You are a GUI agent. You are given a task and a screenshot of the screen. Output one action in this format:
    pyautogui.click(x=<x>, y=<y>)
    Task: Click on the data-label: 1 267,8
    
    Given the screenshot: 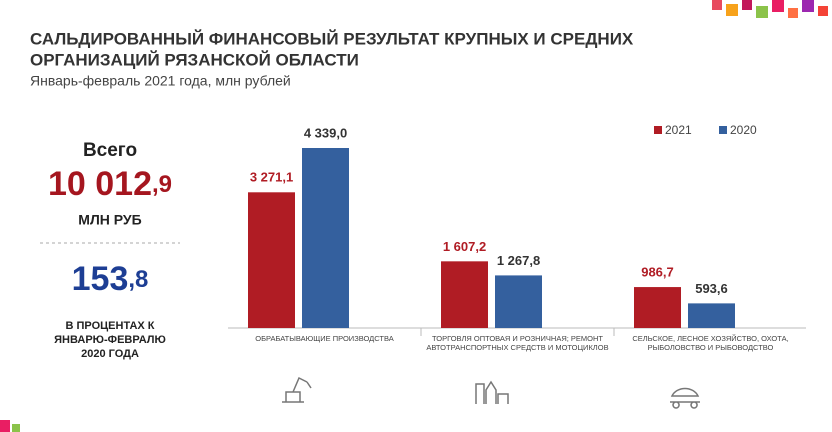 What is the action you would take?
    pyautogui.click(x=518, y=260)
    